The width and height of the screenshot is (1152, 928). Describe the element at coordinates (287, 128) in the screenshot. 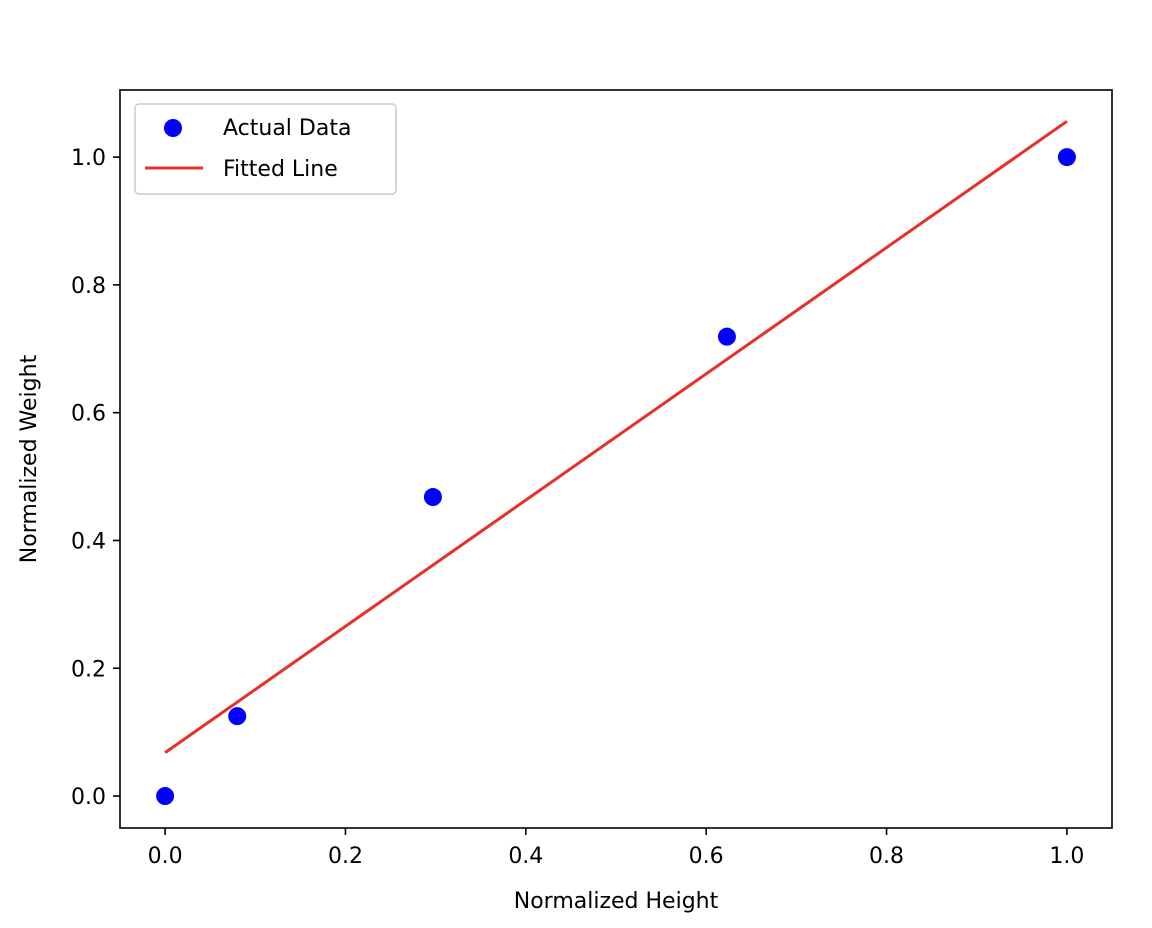

I see `legend-label-actual-data: Actual Data` at that location.